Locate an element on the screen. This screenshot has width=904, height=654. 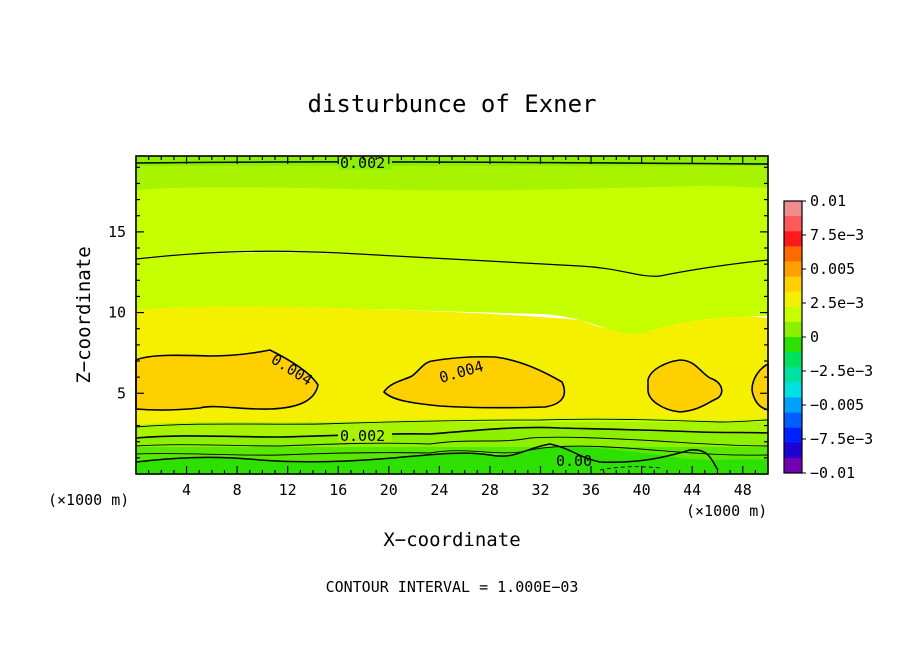
y-tick-labels: 5 10 15 is located at coordinates (117, 312).